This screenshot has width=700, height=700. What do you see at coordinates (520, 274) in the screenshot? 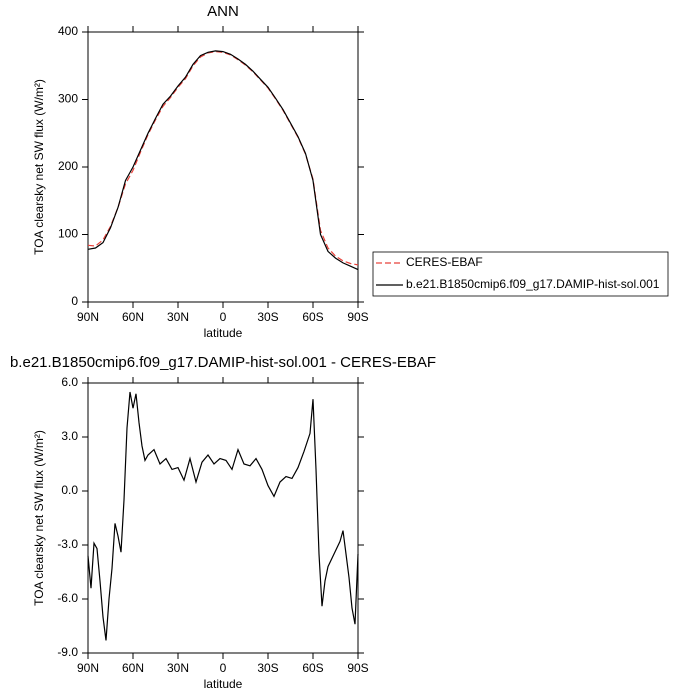
I see `legend-box` at bounding box center [520, 274].